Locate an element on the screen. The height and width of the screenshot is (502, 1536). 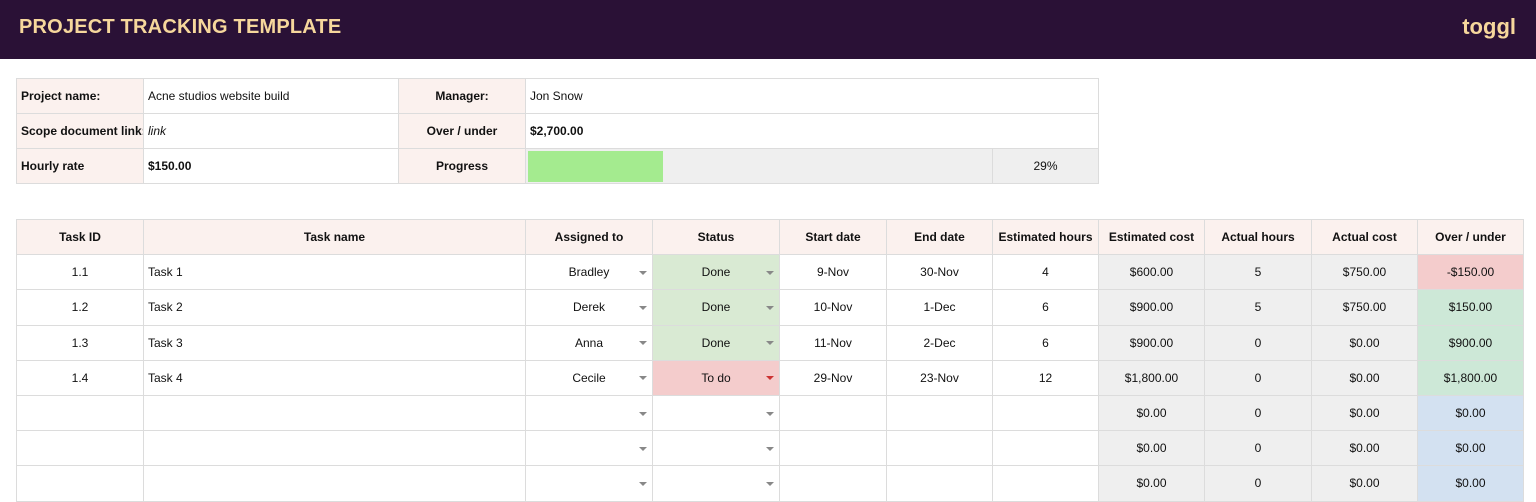
task-cell: 5 is located at coordinates (1258, 272).